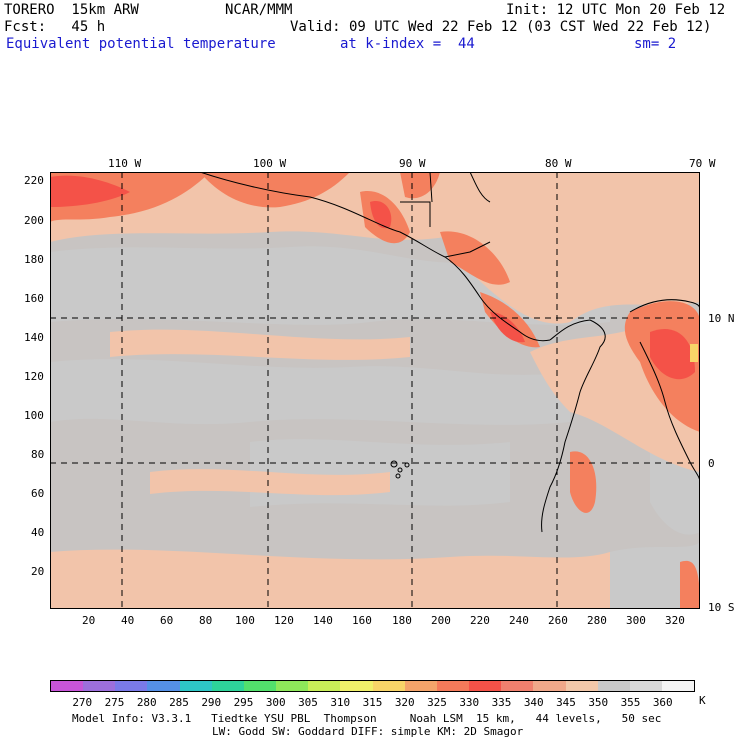 Image resolution: width=740 pixels, height=740 pixels. Describe the element at coordinates (519, 620) in the screenshot. I see `x-tick-240: 240` at that location.